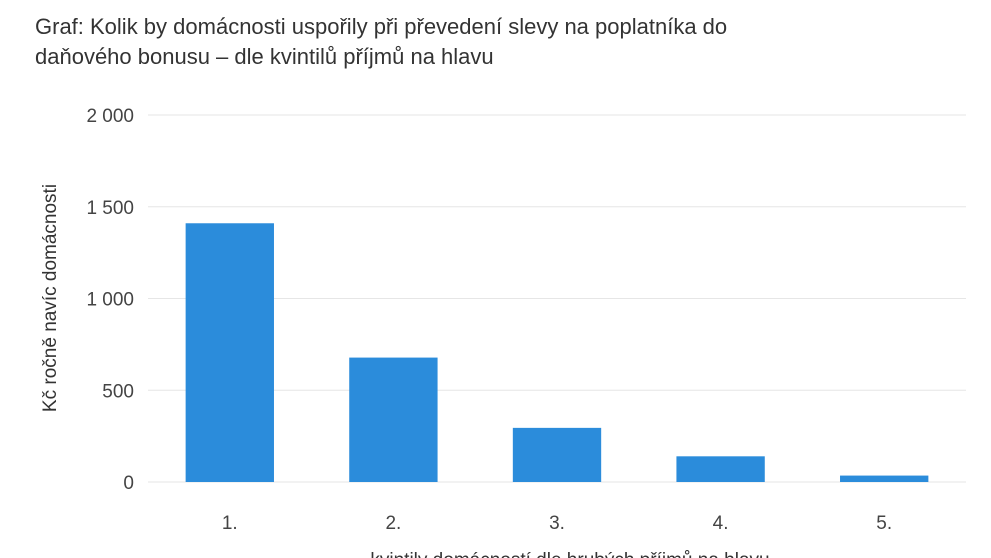  What do you see at coordinates (50, 298) in the screenshot?
I see `y-axis-title: Kč ročně navíc domácnosti` at bounding box center [50, 298].